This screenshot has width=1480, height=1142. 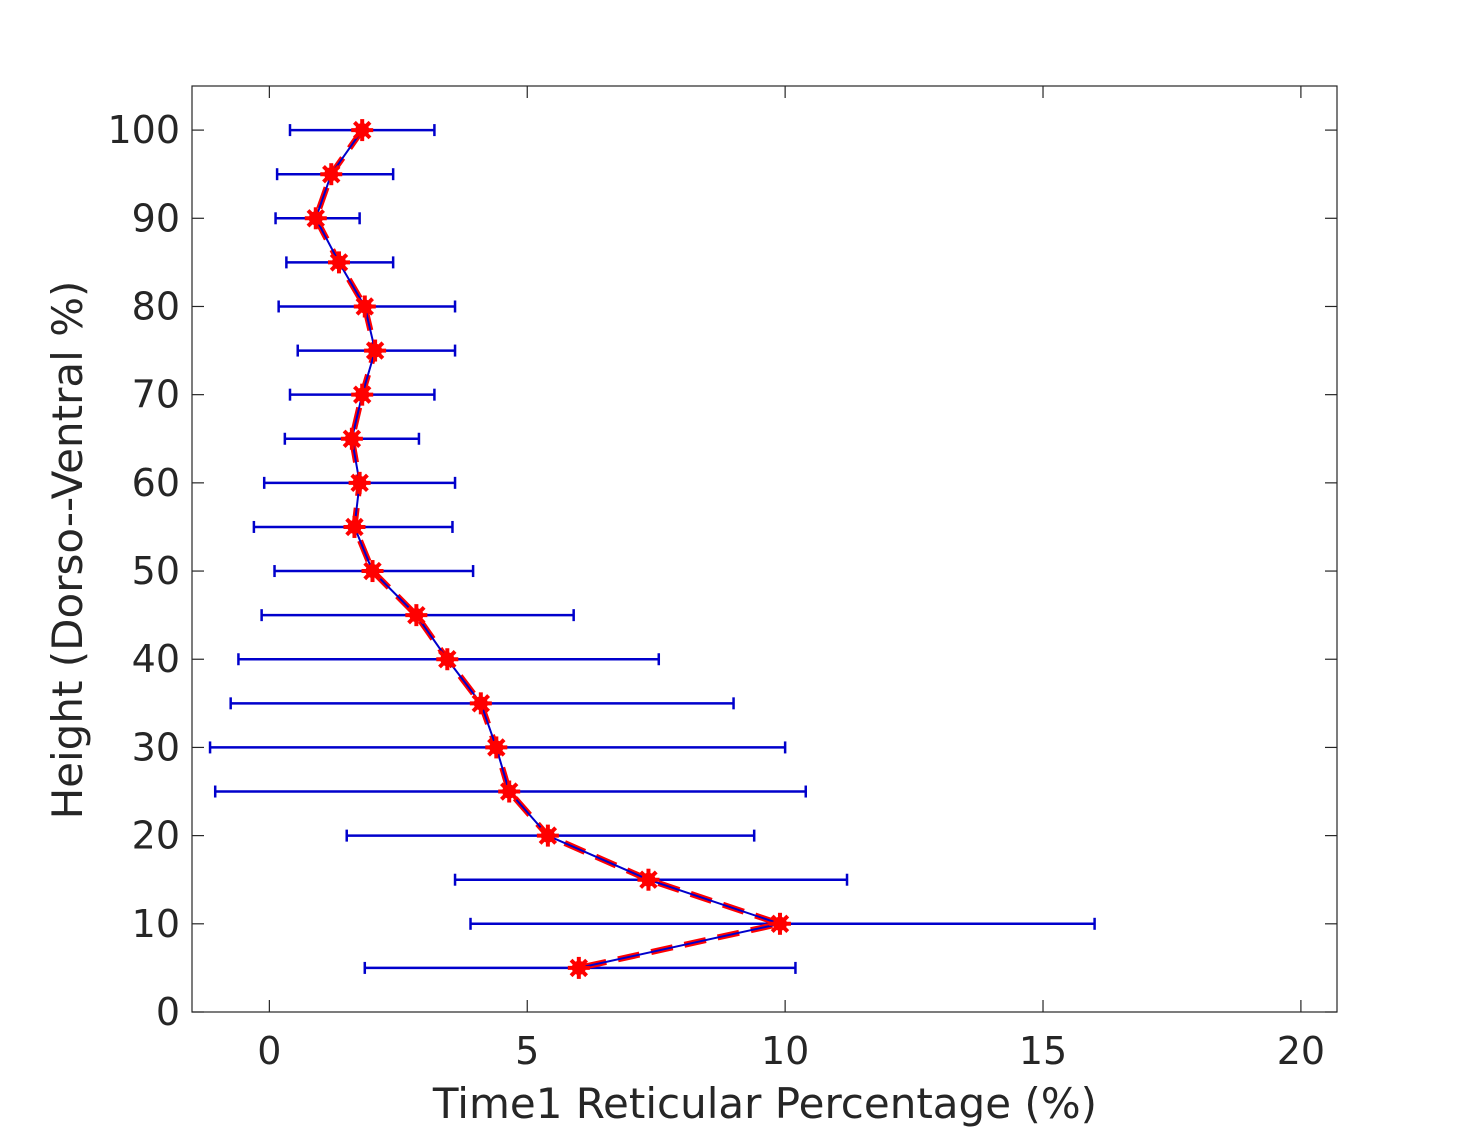 I want to click on y-tick-label: 80, so click(x=156, y=306).